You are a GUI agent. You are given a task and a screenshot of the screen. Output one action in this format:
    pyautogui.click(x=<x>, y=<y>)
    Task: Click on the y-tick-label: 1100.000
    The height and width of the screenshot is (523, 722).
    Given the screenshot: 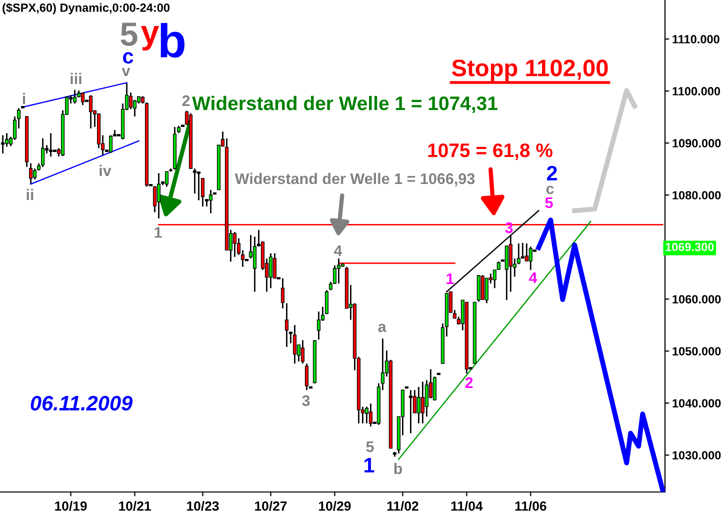 What is the action you would take?
    pyautogui.click(x=696, y=91)
    